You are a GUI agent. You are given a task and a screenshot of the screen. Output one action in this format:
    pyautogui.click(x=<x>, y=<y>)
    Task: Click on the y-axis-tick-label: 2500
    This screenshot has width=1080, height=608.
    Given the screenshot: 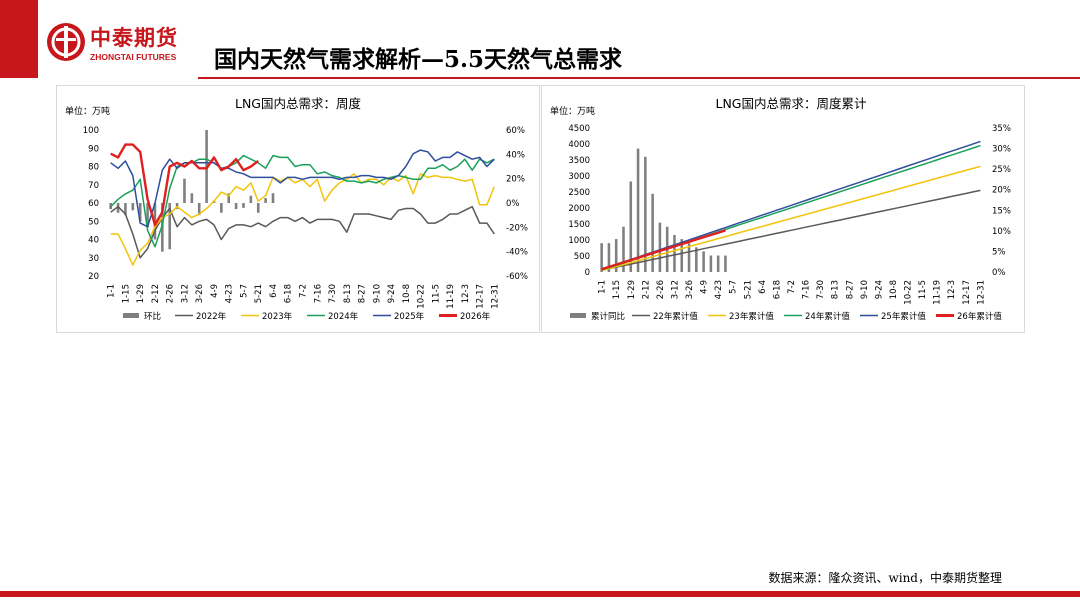 What is the action you would take?
    pyautogui.click(x=579, y=193)
    